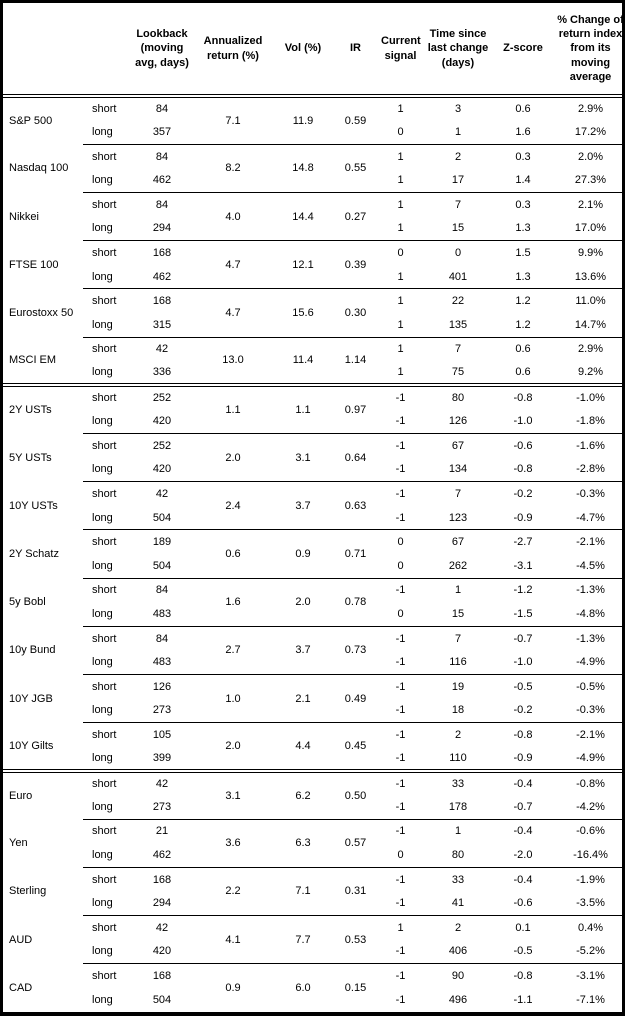 This screenshot has height=1016, width=625. What do you see at coordinates (233, 457) in the screenshot?
I see `annualized-return-cell: 2.0` at bounding box center [233, 457].